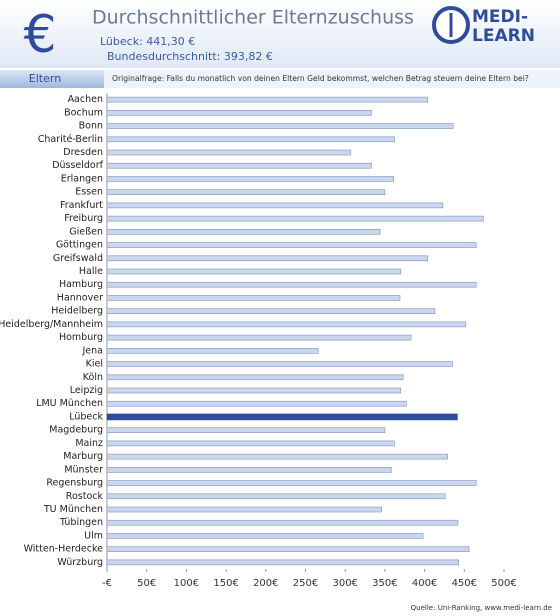  Describe the element at coordinates (186, 583) in the screenshot. I see `x-tick-label: 100€` at that location.